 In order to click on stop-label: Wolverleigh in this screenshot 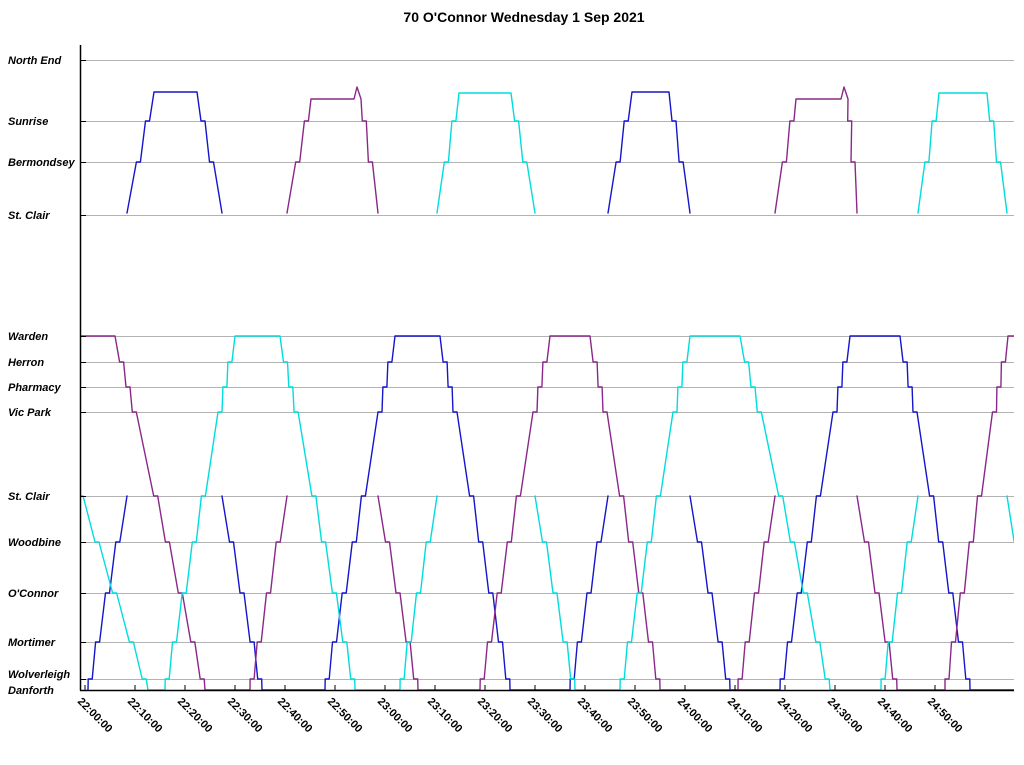, I will do `click(39, 675)`.